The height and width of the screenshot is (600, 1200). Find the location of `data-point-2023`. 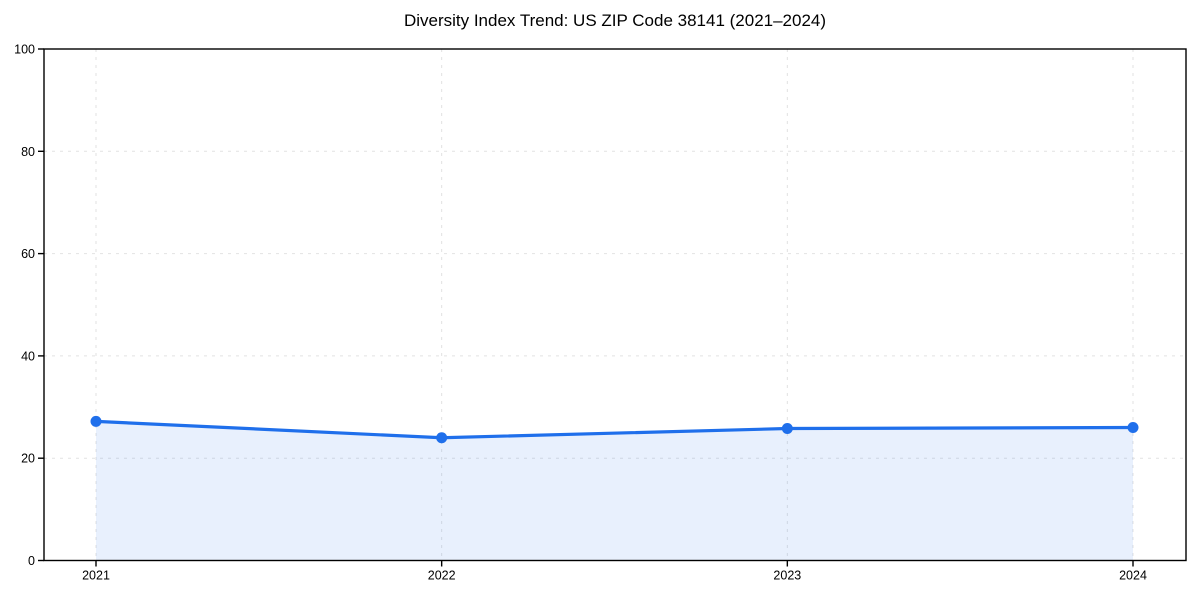

data-point-2023 is located at coordinates (787, 429).